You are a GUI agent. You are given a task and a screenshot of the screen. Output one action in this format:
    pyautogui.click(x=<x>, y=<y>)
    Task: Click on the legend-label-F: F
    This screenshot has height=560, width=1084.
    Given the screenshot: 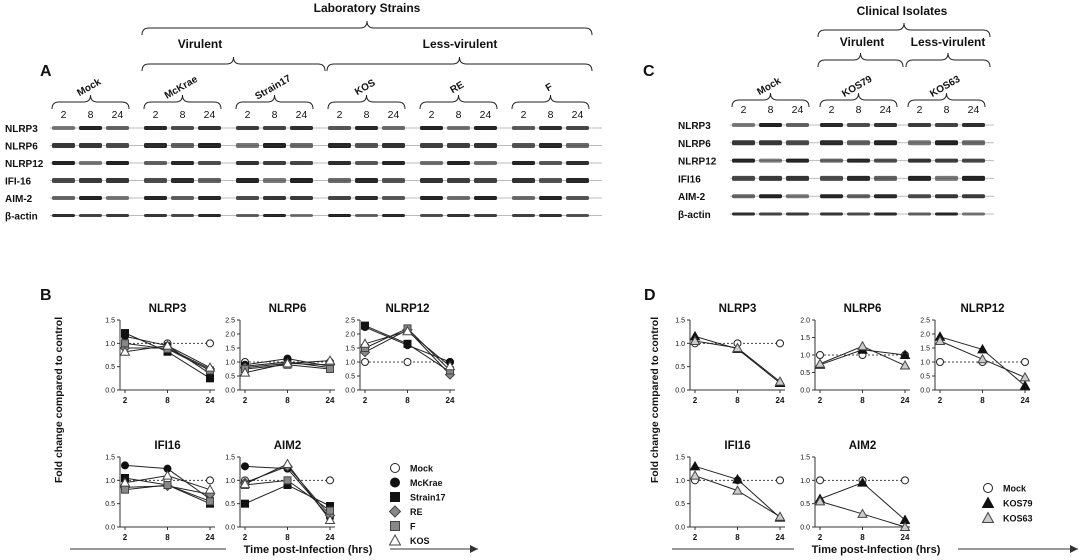 What is the action you would take?
    pyautogui.click(x=413, y=527)
    